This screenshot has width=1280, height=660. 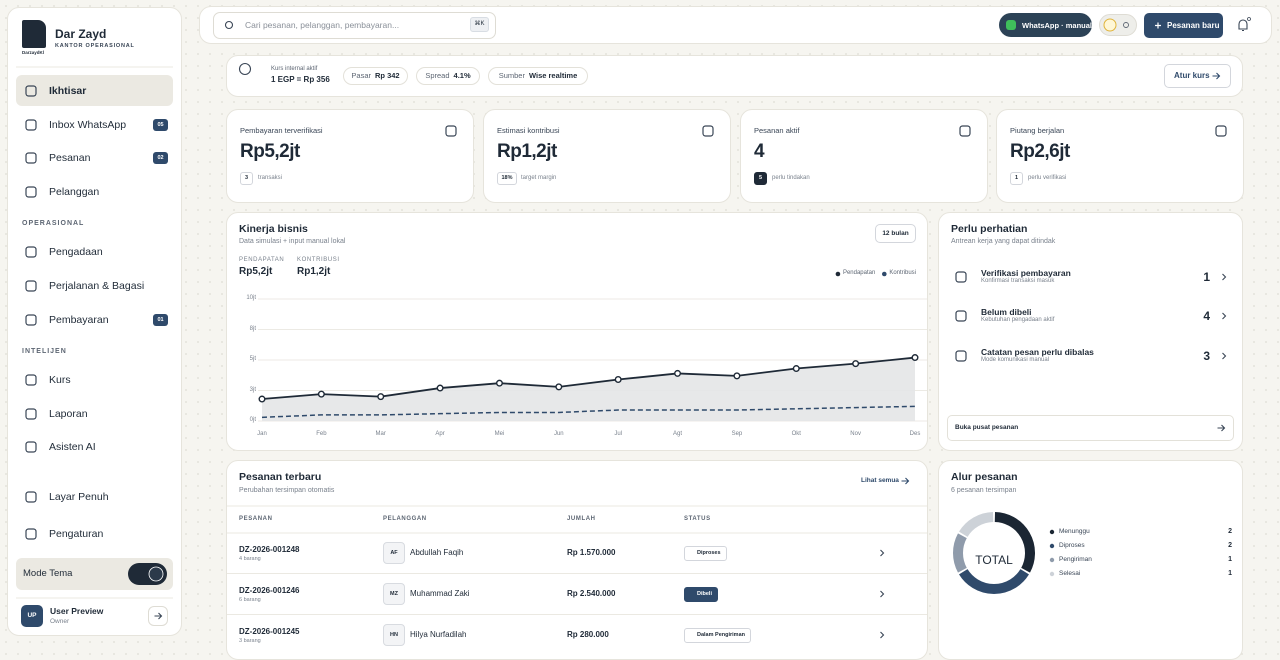 What do you see at coordinates (880, 481) in the screenshot?
I see `orders-action: Lihat semua` at bounding box center [880, 481].